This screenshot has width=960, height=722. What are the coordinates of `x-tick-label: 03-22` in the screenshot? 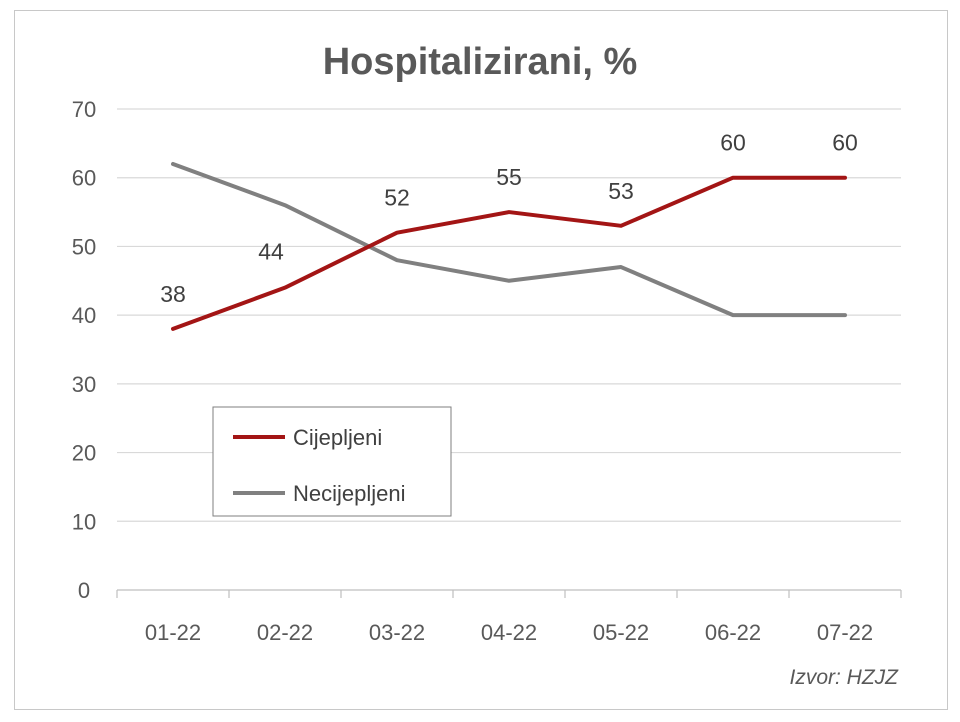 It's located at (397, 632).